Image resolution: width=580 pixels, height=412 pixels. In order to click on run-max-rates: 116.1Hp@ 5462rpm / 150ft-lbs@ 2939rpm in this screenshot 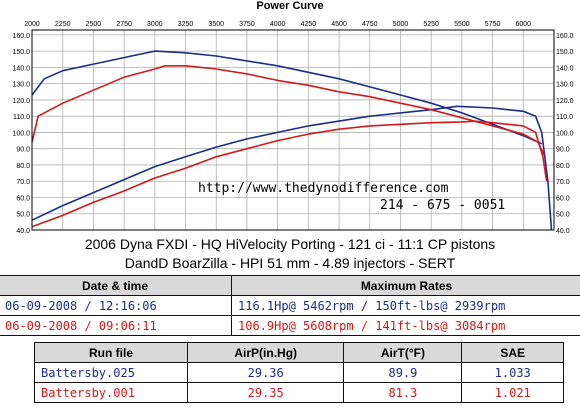, I will do `click(405, 305)`.